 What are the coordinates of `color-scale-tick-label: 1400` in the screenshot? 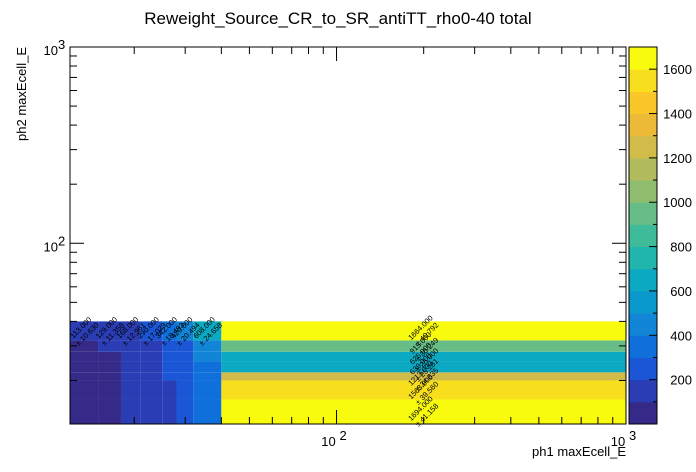 It's located at (677, 114).